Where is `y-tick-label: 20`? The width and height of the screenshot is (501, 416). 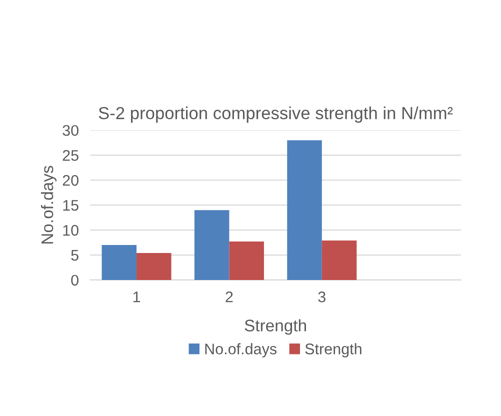
y-tick-label: 20 is located at coordinates (70, 180).